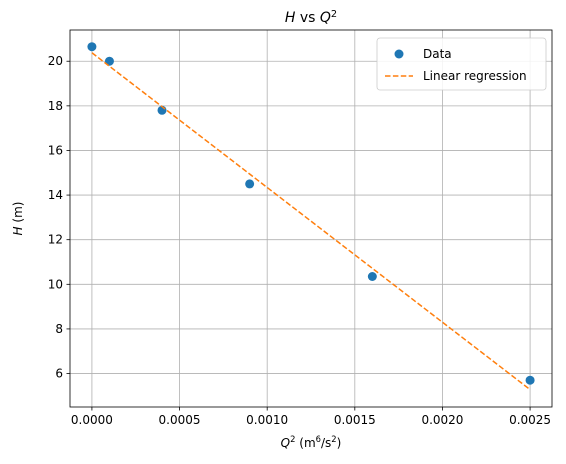 The width and height of the screenshot is (566, 464). What do you see at coordinates (55, 150) in the screenshot?
I see `y-tick-label: 16` at bounding box center [55, 150].